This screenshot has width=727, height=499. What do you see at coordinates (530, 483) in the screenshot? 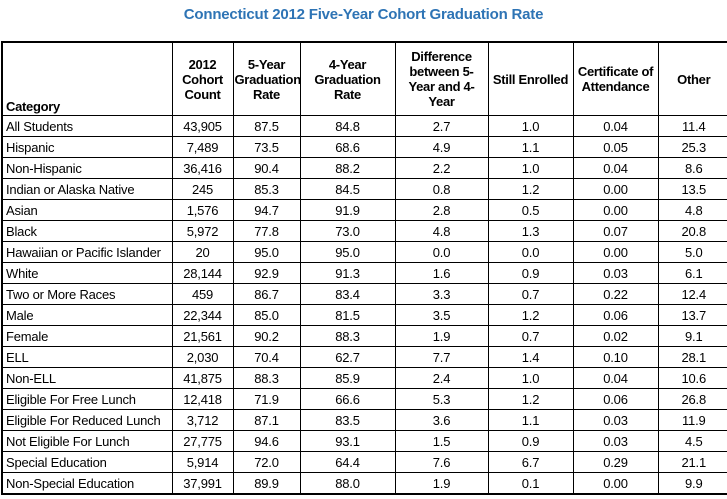
I see `value-cell: 0.1` at bounding box center [530, 483].